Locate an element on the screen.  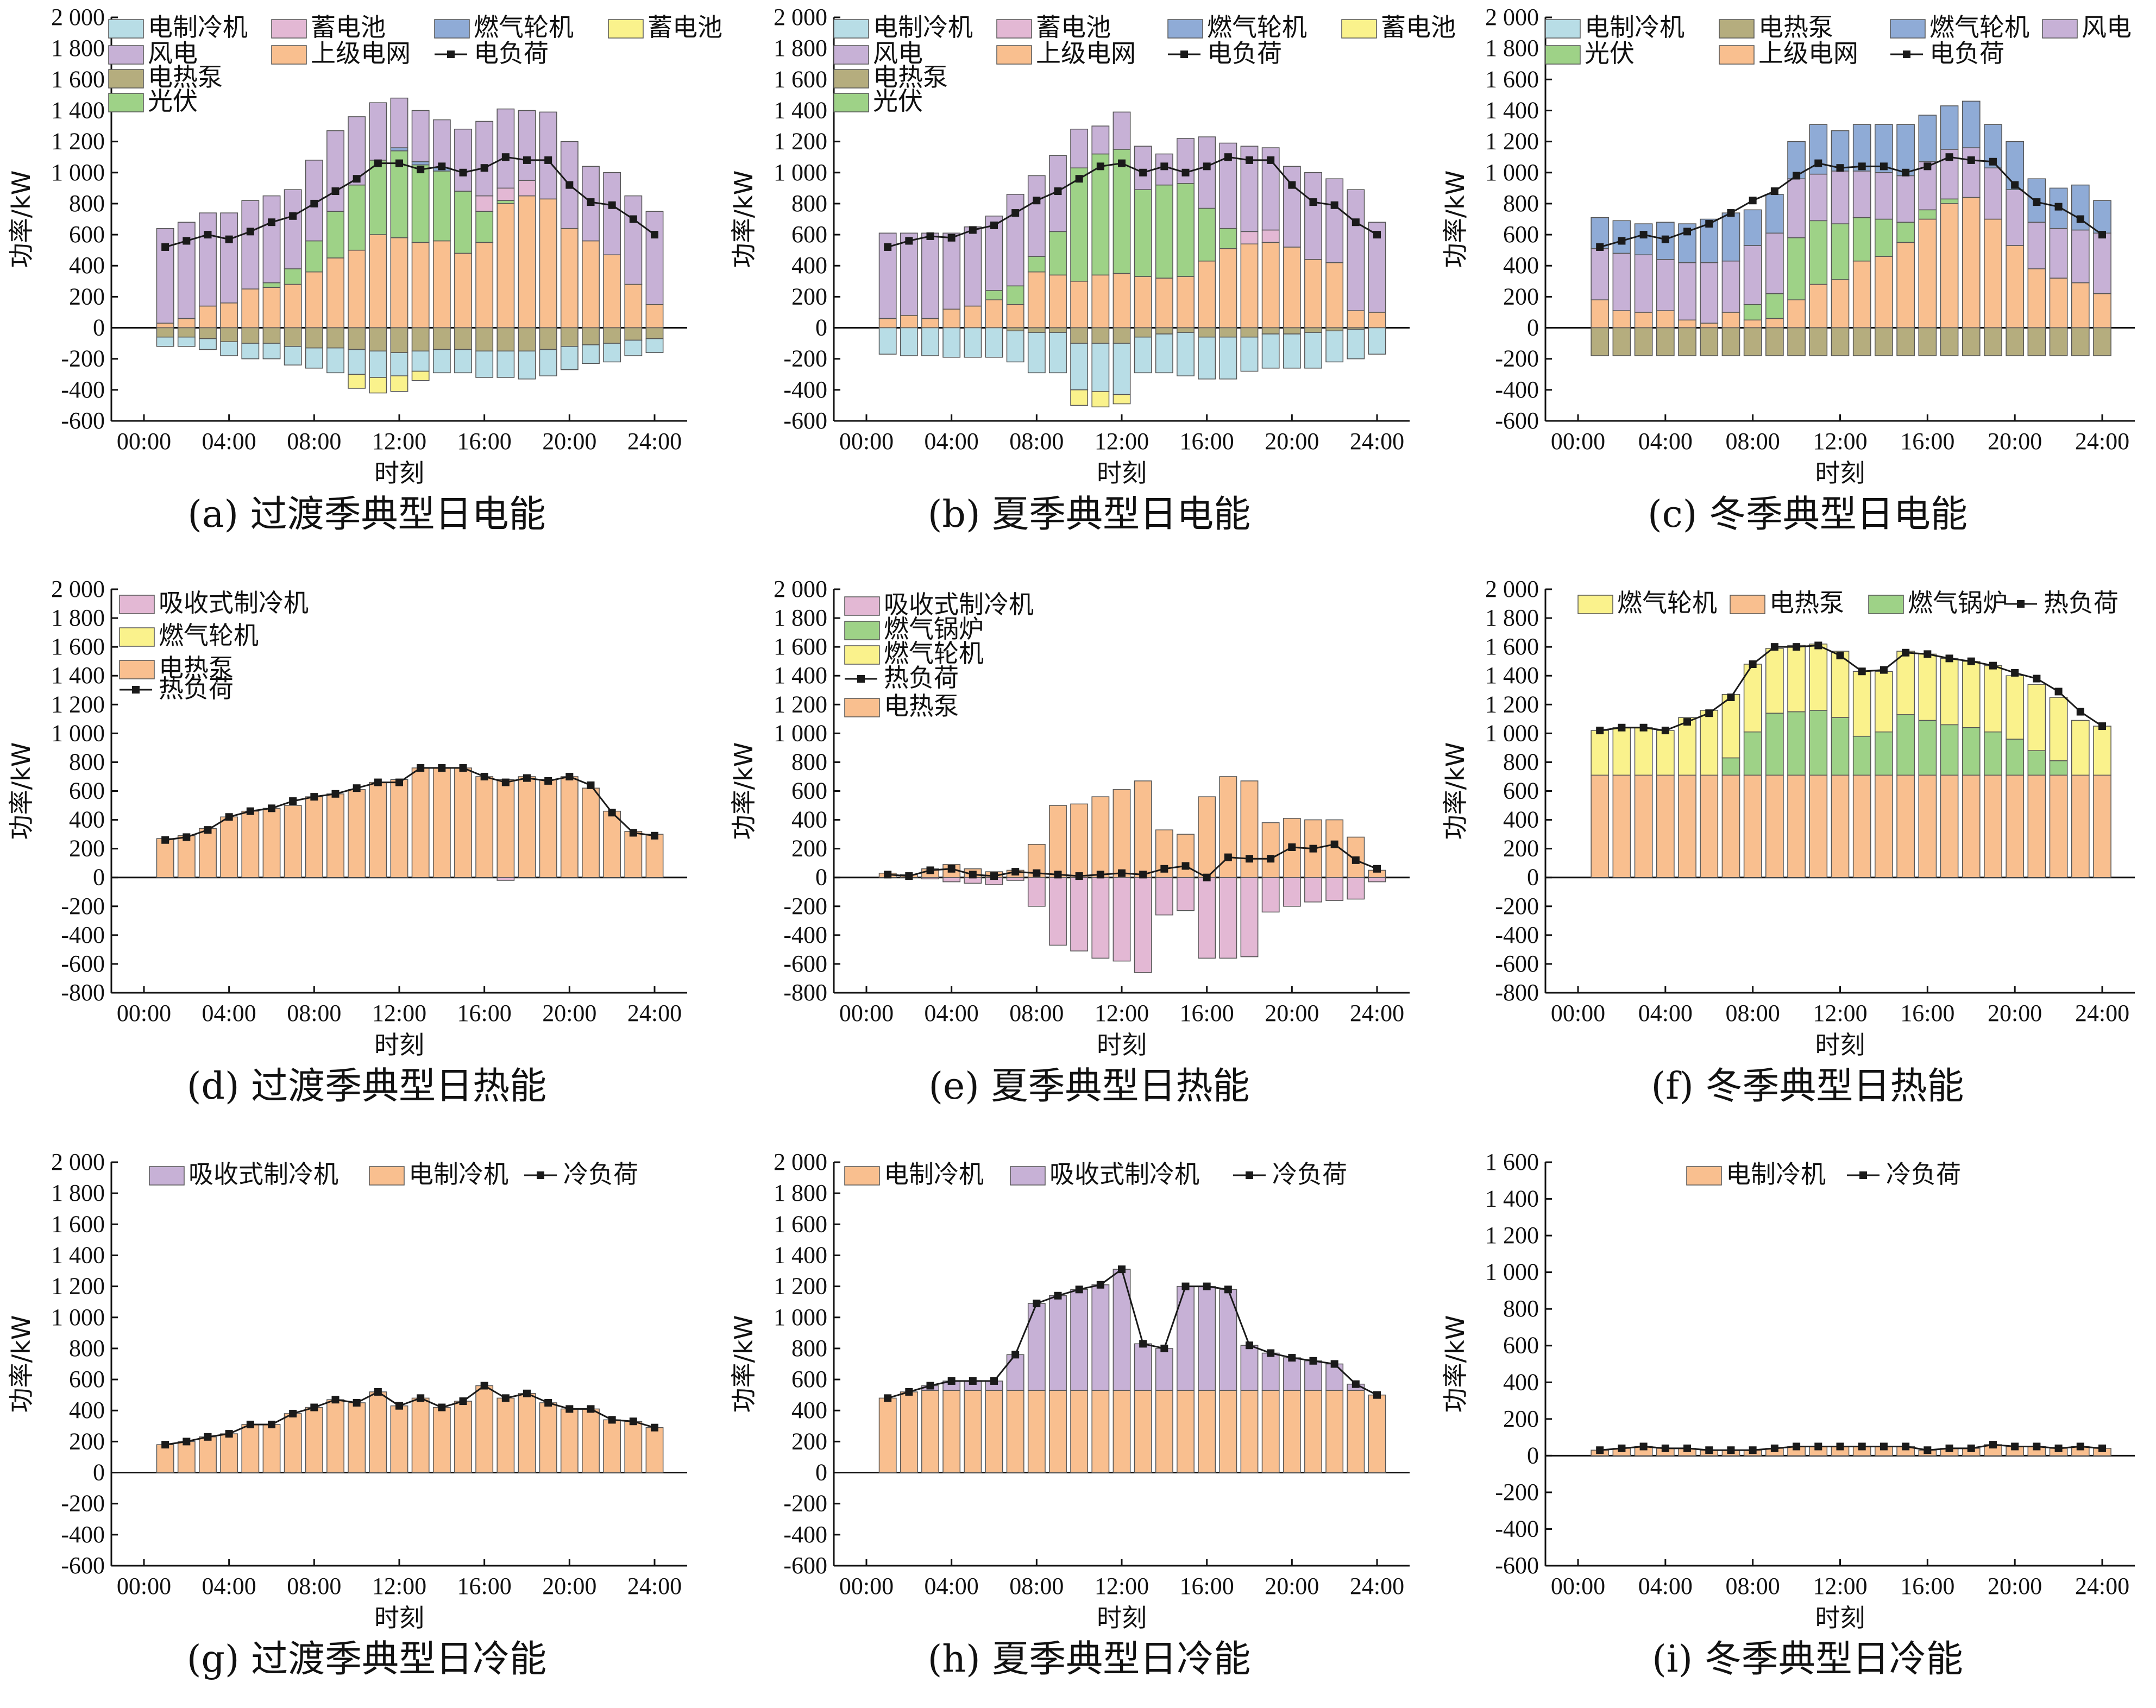
y-tick-label: 1 800 is located at coordinates (1512, 617).